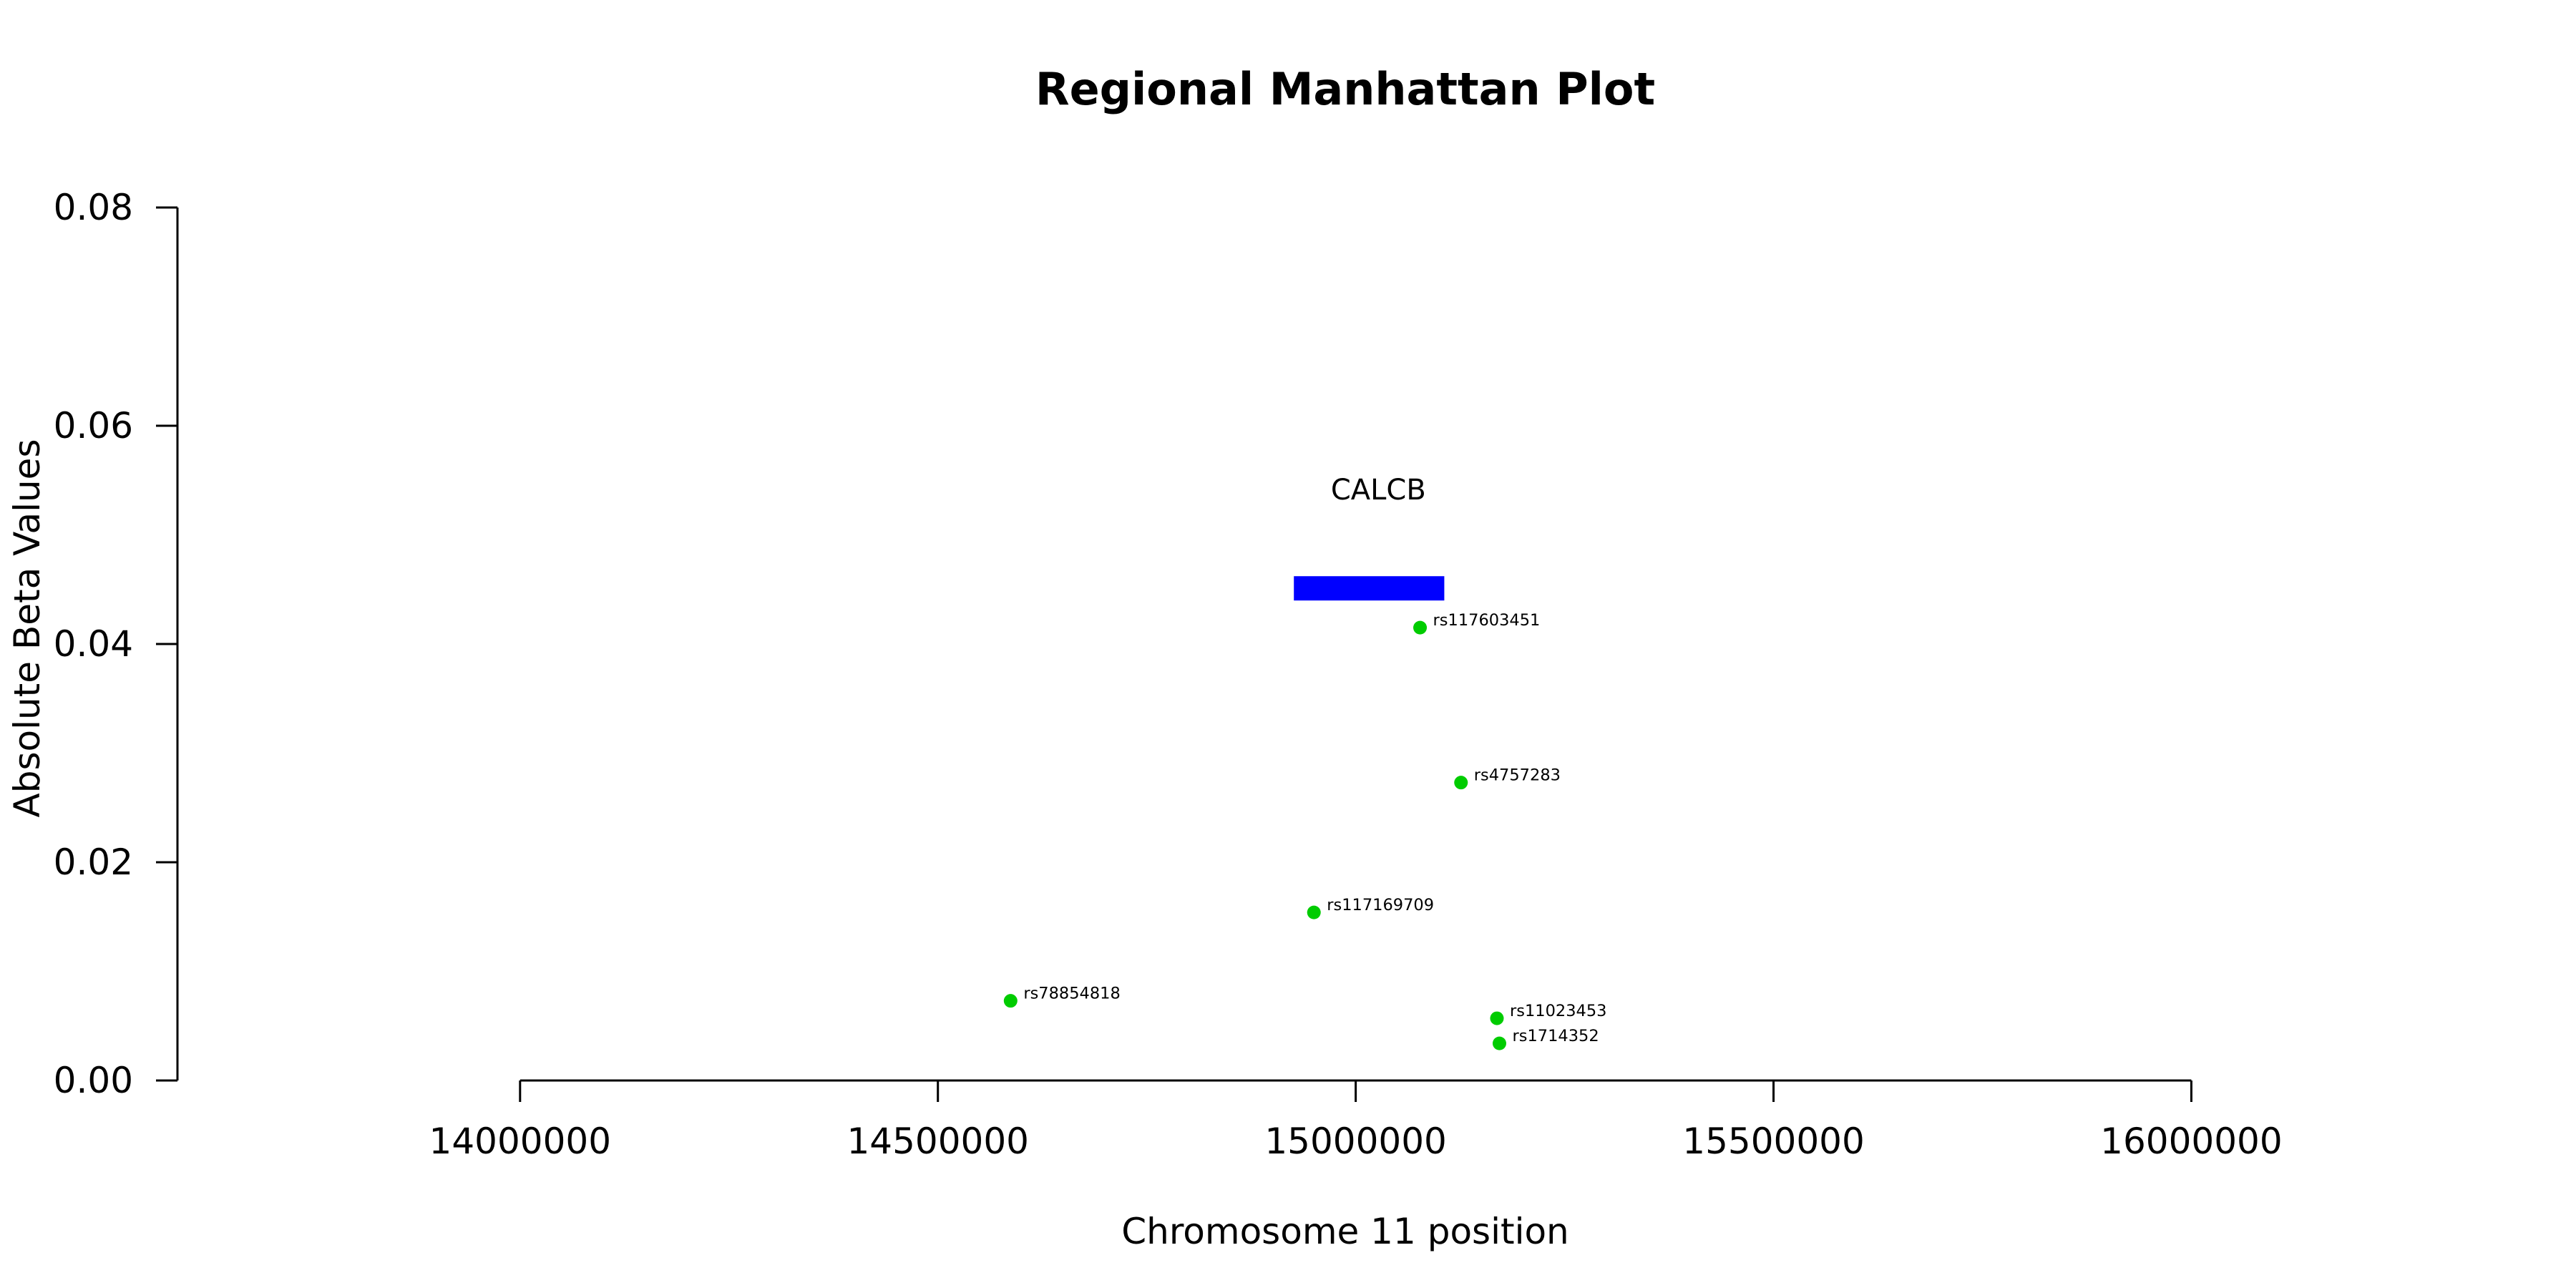 The height and width of the screenshot is (1288, 2576). Describe the element at coordinates (938, 1141) in the screenshot. I see `x-tick-label: 14500000` at that location.